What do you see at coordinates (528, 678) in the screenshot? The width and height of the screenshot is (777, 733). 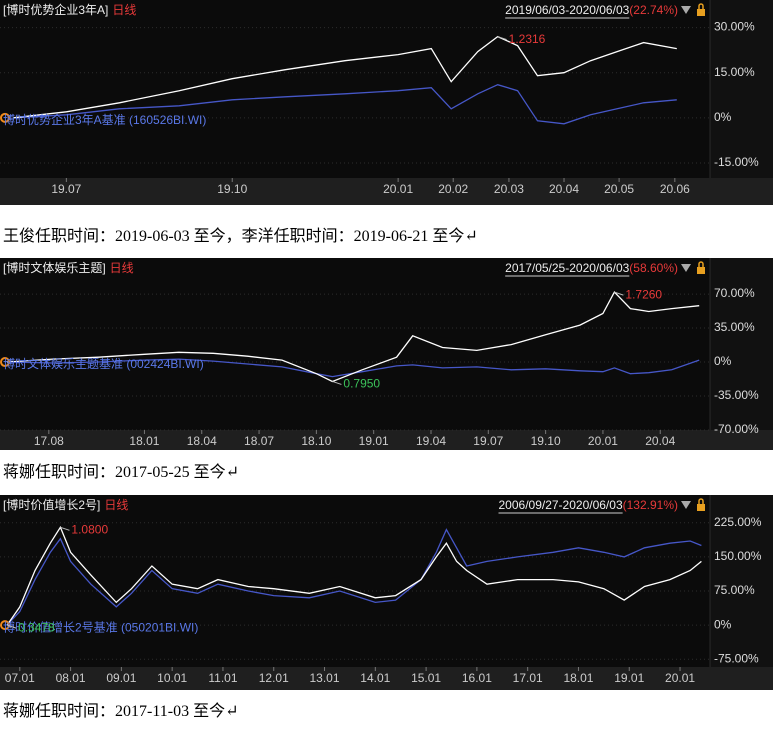 I see `x-tick-label: 17.01` at bounding box center [528, 678].